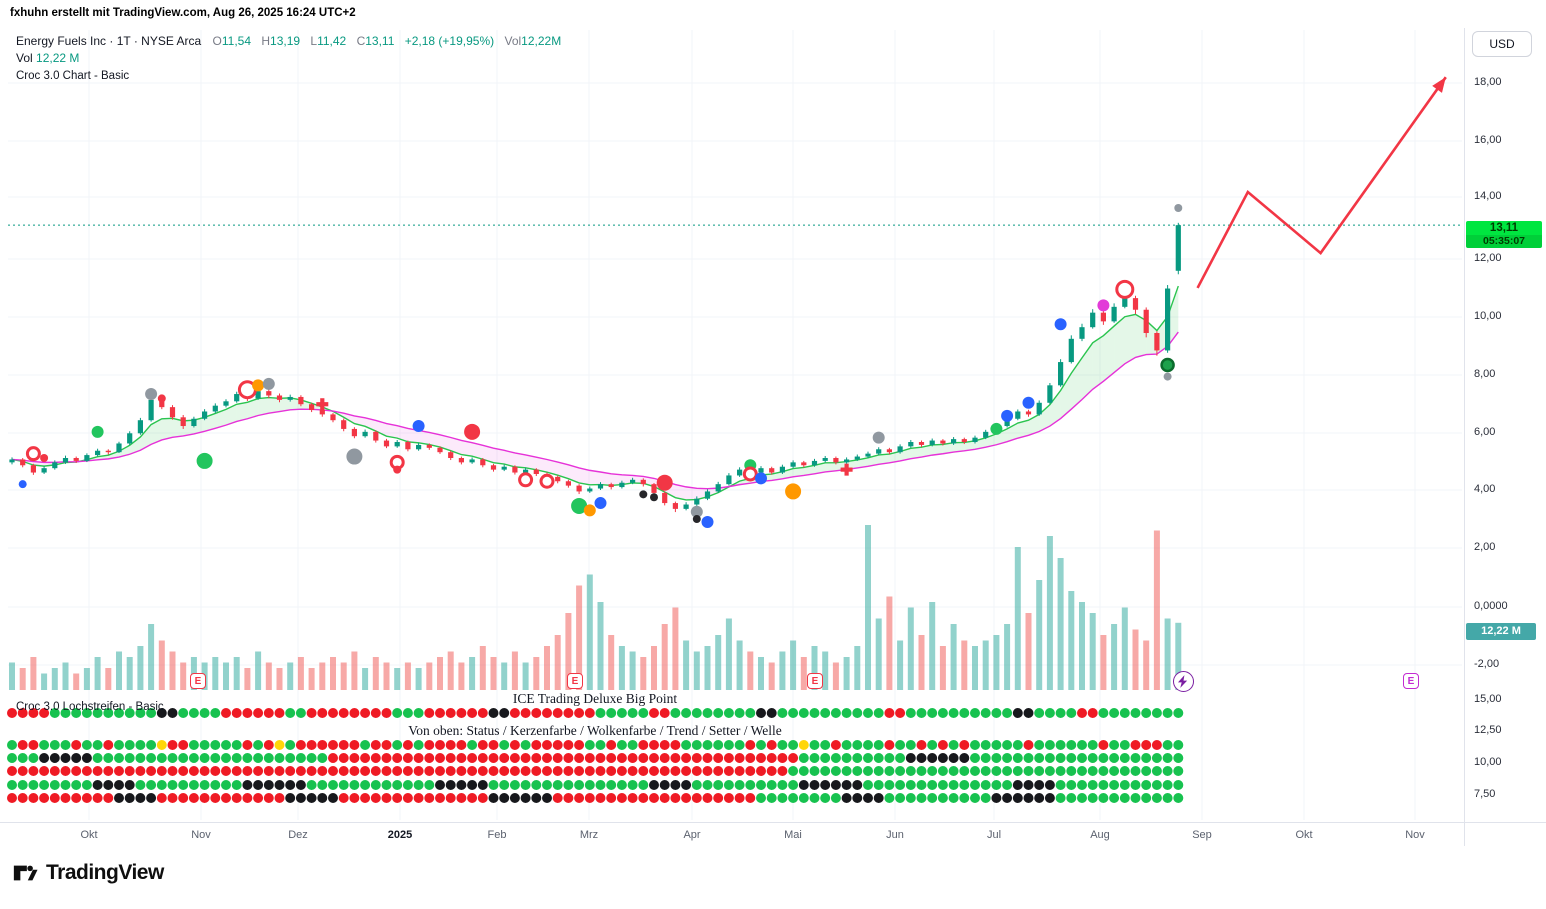  What do you see at coordinates (361, 41) in the screenshot?
I see `close-label: C` at bounding box center [361, 41].